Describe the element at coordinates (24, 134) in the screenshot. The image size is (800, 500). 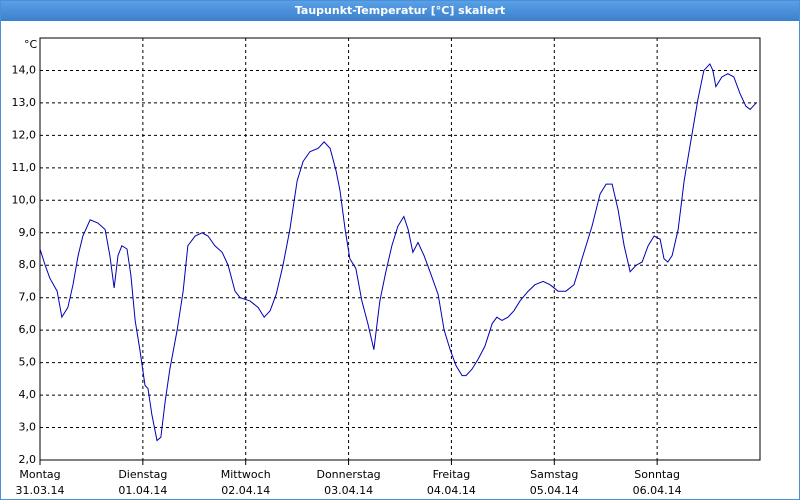
I see `y-tick-label: 12,0` at that location.